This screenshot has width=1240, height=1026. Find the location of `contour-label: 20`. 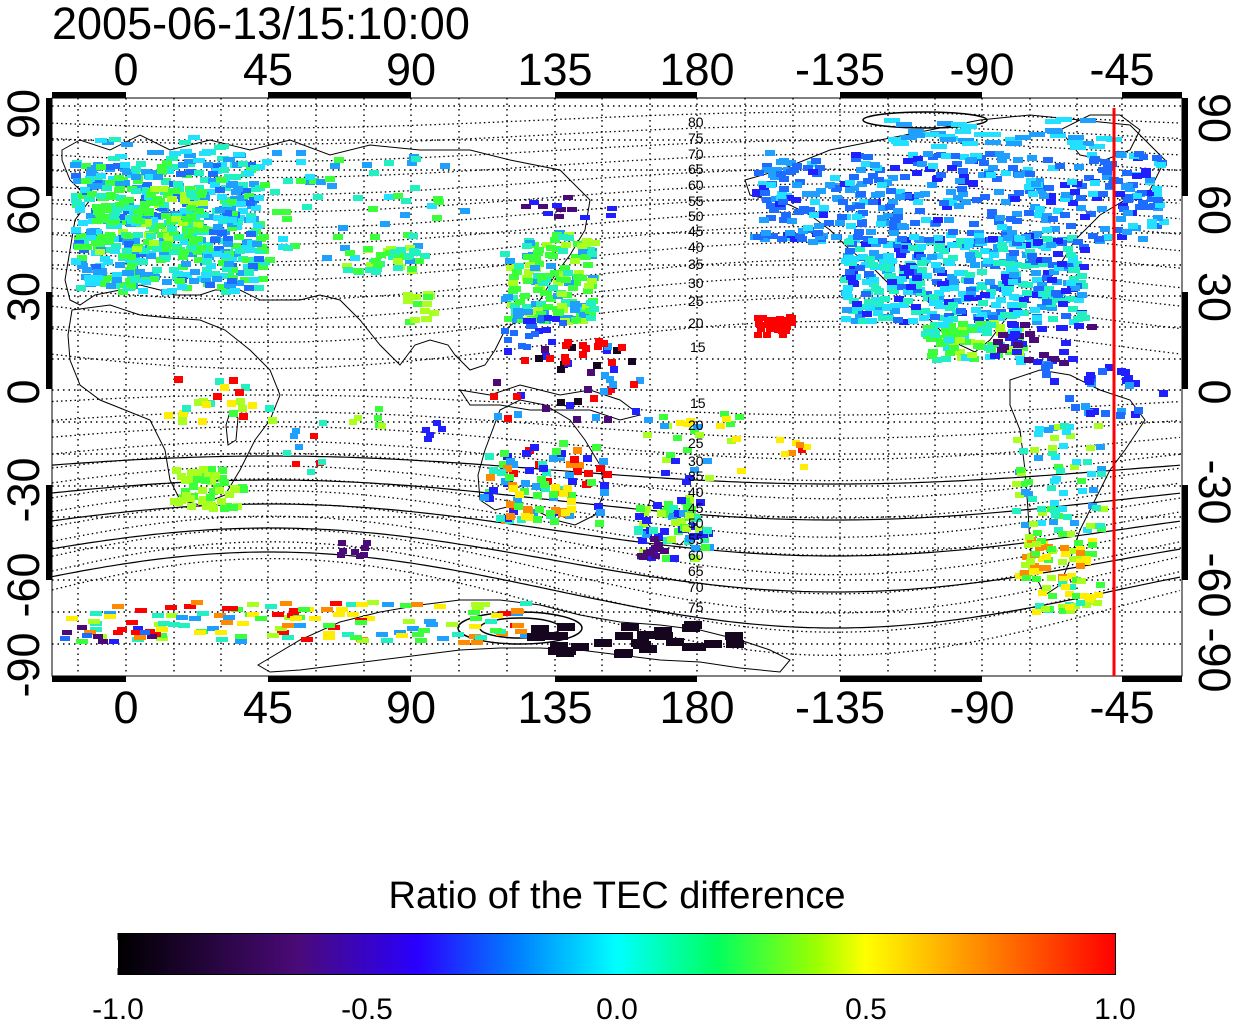

contour-label: 20 is located at coordinates (696, 425).